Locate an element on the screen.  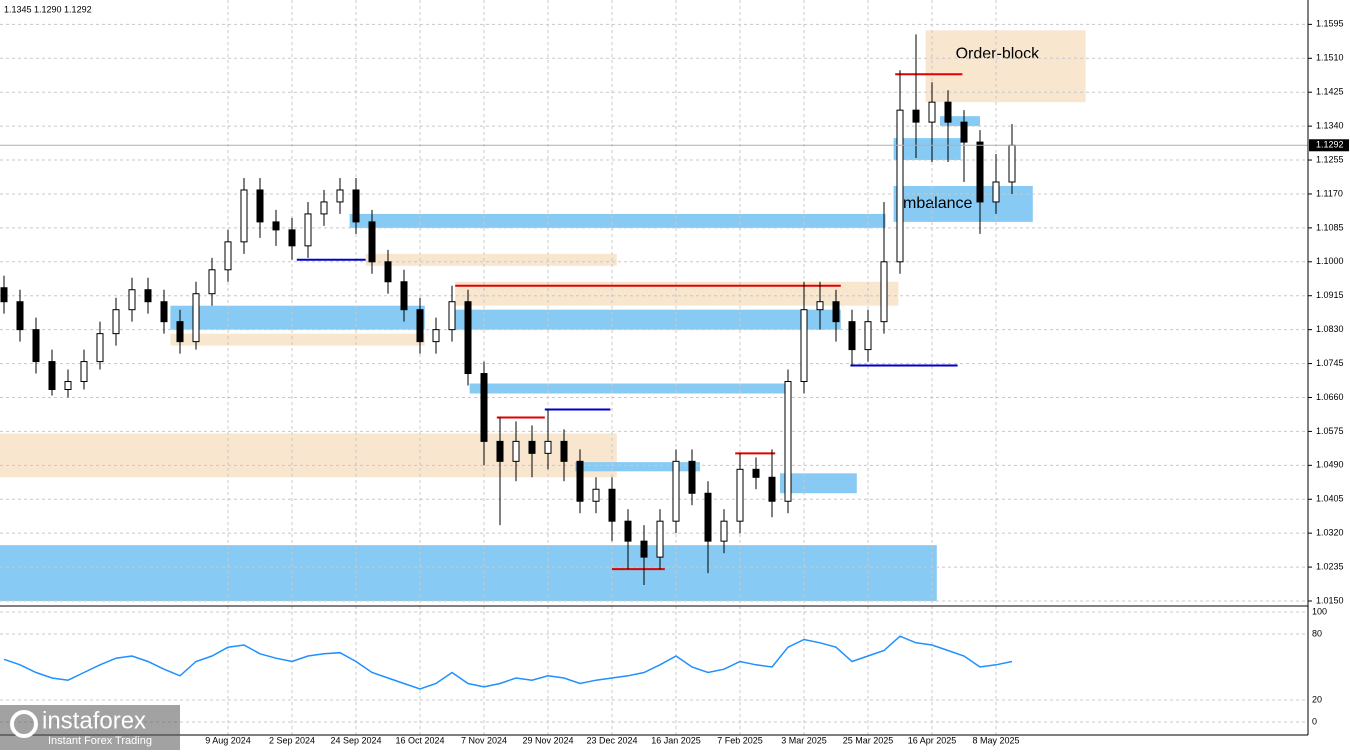
x-tick-label: 16 Apr 2025 is located at coordinates (932, 740).